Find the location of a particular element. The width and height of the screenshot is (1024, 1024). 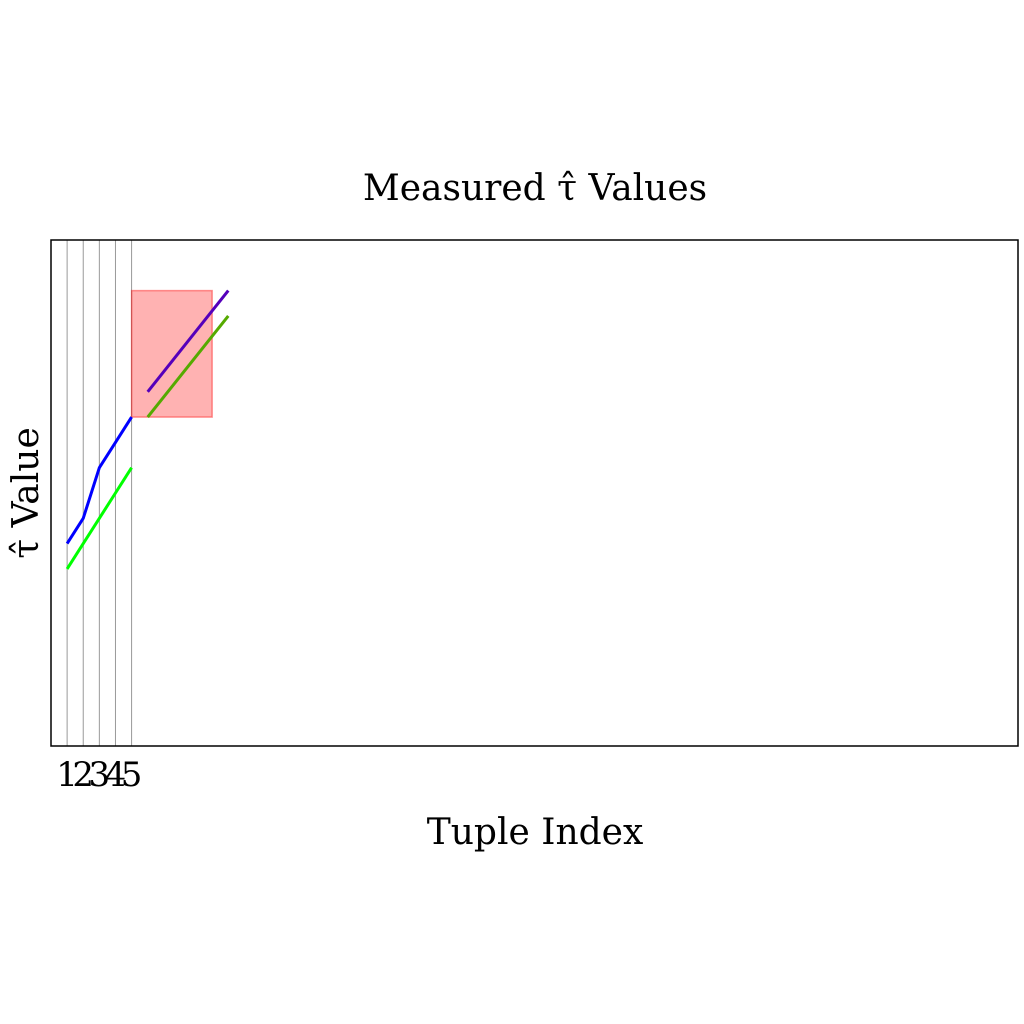

highlight-region-layer is located at coordinates (171, 353).